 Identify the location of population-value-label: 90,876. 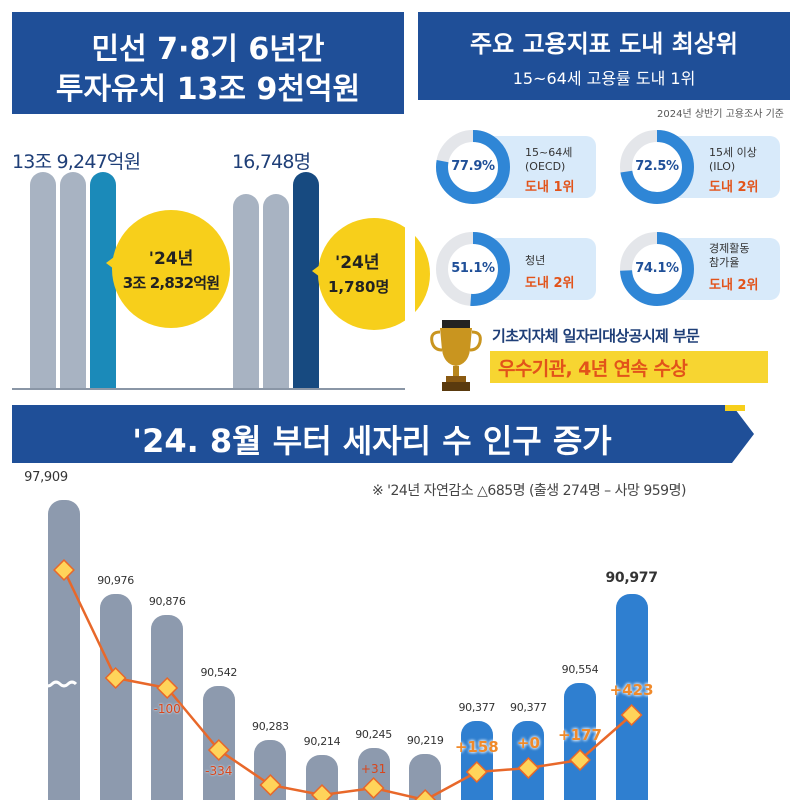
(167, 602).